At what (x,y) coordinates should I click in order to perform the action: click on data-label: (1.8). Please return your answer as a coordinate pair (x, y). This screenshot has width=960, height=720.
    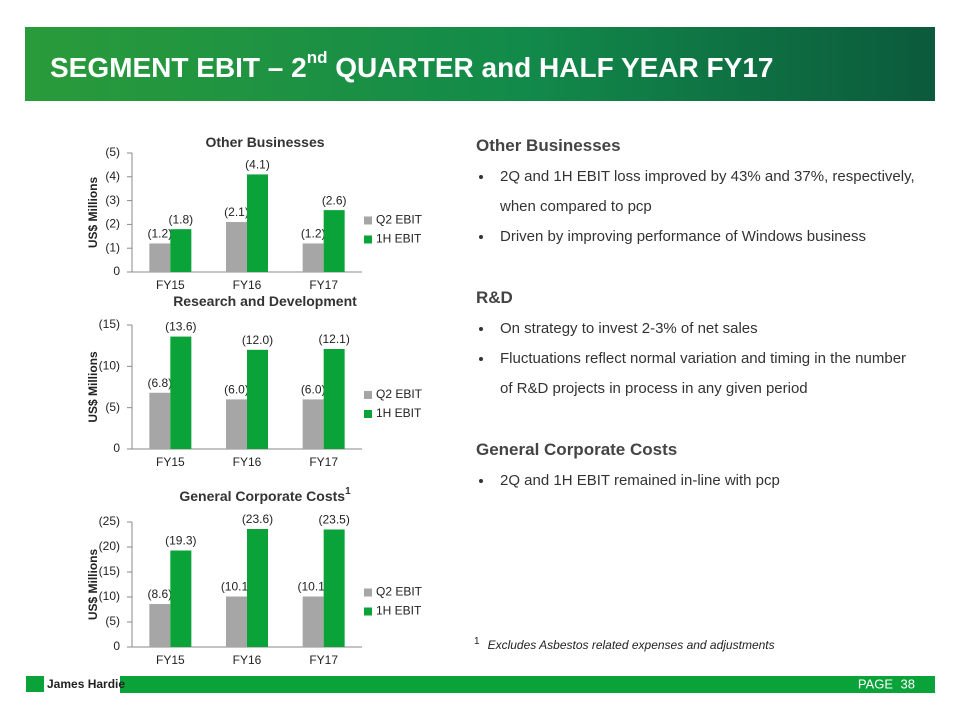
    Looking at the image, I should click on (180, 219).